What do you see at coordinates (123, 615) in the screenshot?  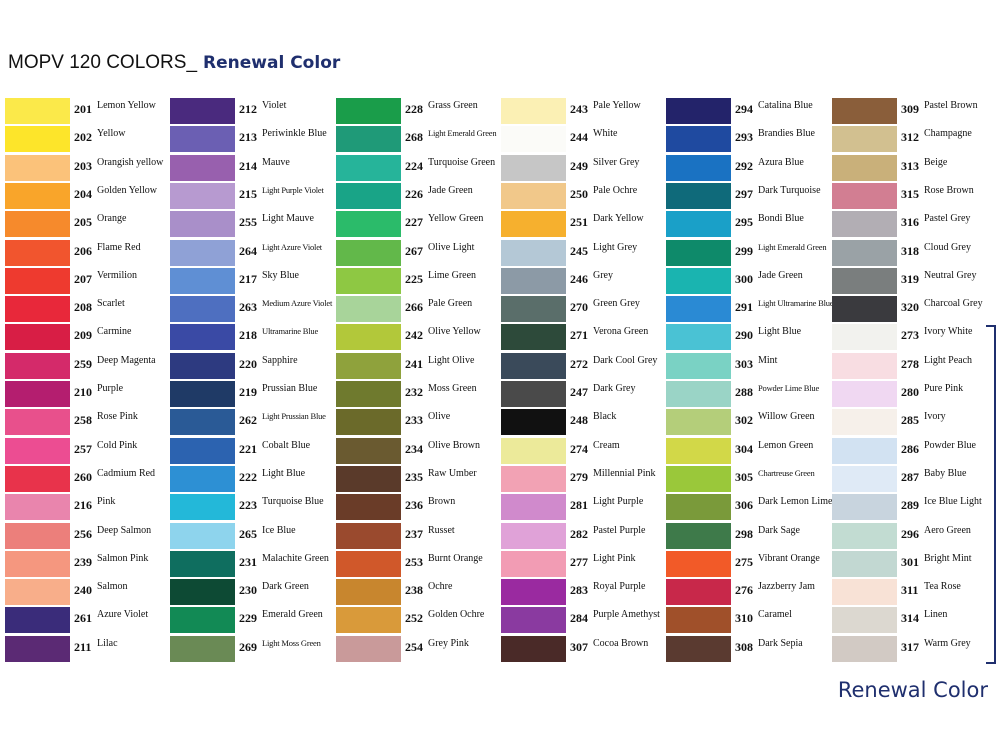 I see `color-name: Azure Violet` at bounding box center [123, 615].